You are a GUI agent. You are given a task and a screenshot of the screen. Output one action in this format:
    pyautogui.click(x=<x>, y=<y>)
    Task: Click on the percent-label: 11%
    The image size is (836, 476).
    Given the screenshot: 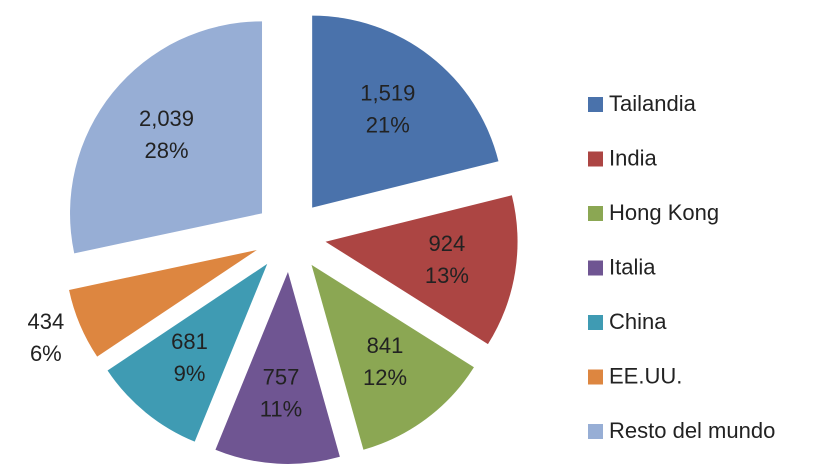 What is the action you would take?
    pyautogui.click(x=281, y=408)
    